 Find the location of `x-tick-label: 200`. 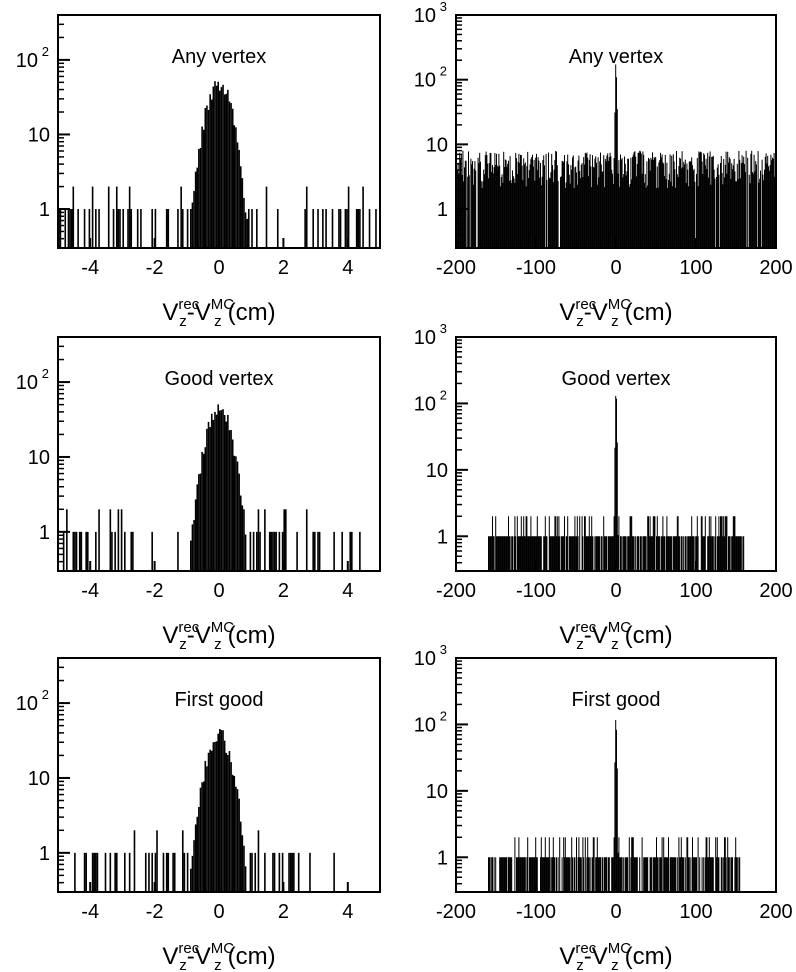

x-tick-label: 200 is located at coordinates (775, 591).